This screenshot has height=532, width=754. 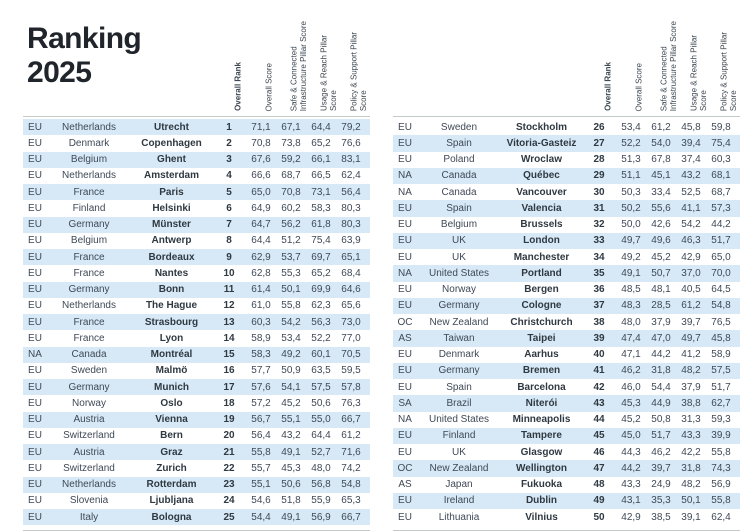 What do you see at coordinates (459, 468) in the screenshot?
I see `cell-country: New Zealand` at bounding box center [459, 468].